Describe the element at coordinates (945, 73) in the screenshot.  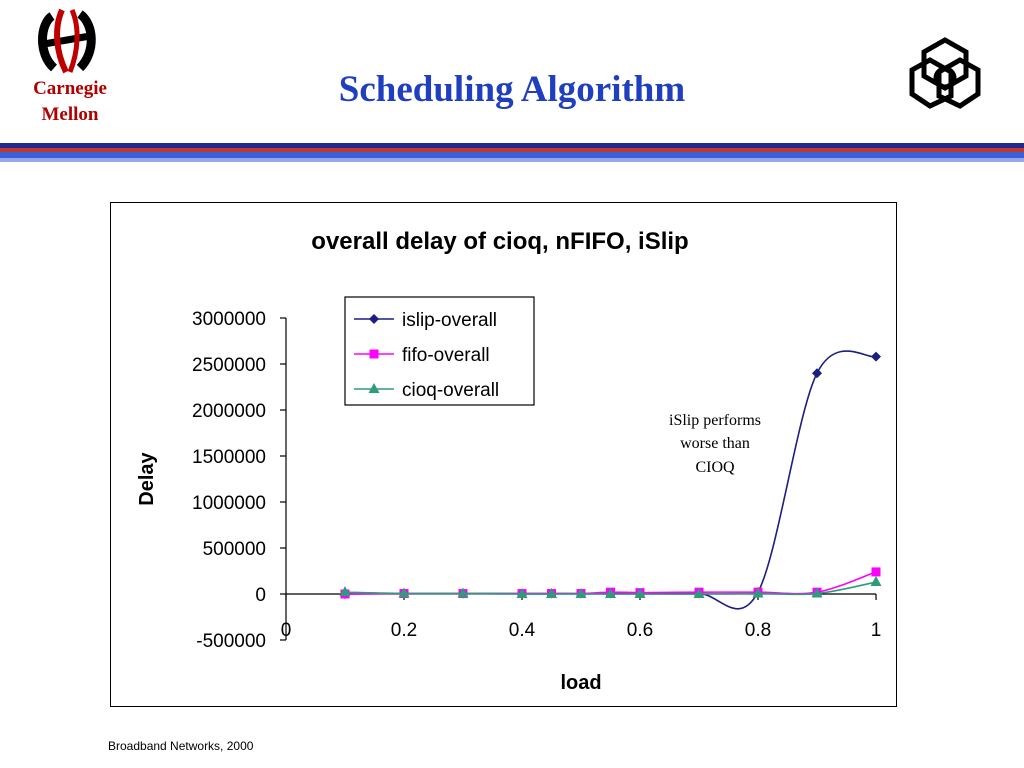
I see `interlocked-triangles-logo-icon` at that location.